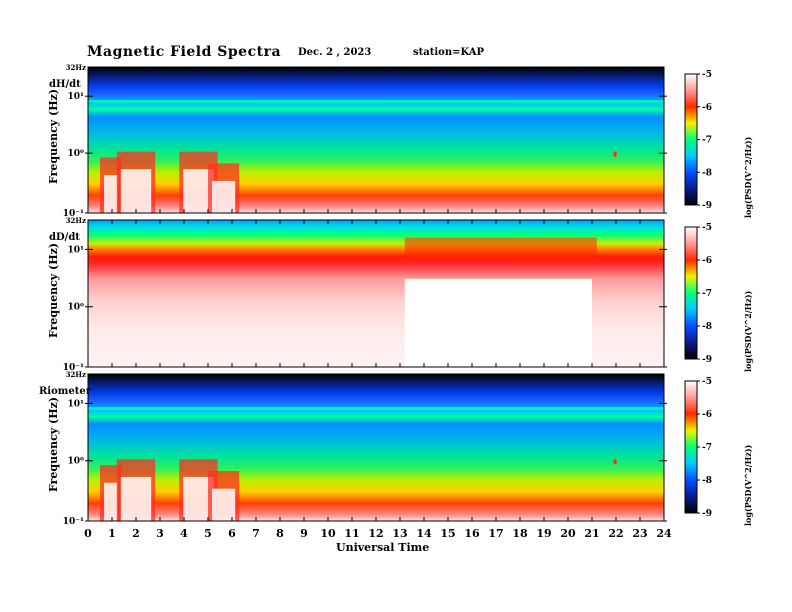 This screenshot has height=612, width=792. I want to click on x-tick-label: 8, so click(280, 533).